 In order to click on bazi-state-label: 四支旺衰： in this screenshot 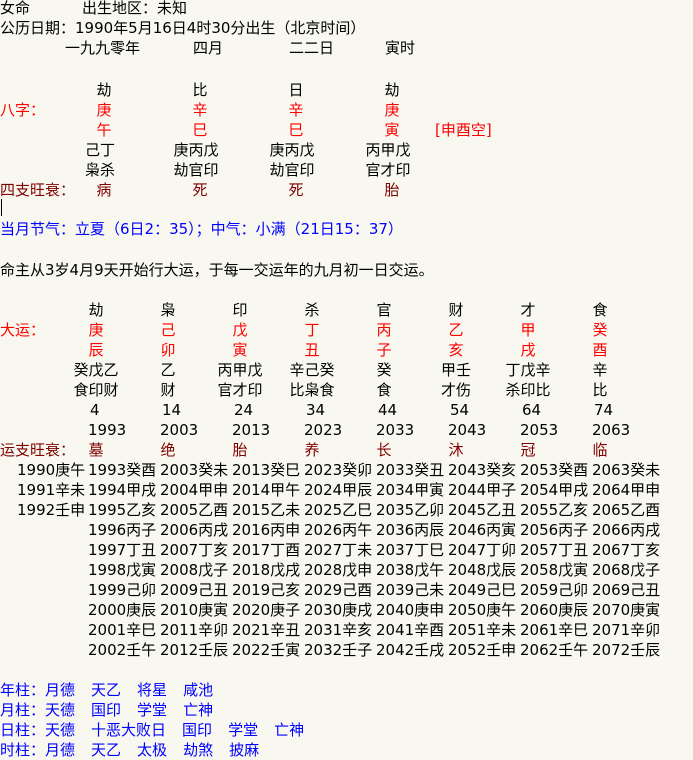, I will do `click(38, 190)`.